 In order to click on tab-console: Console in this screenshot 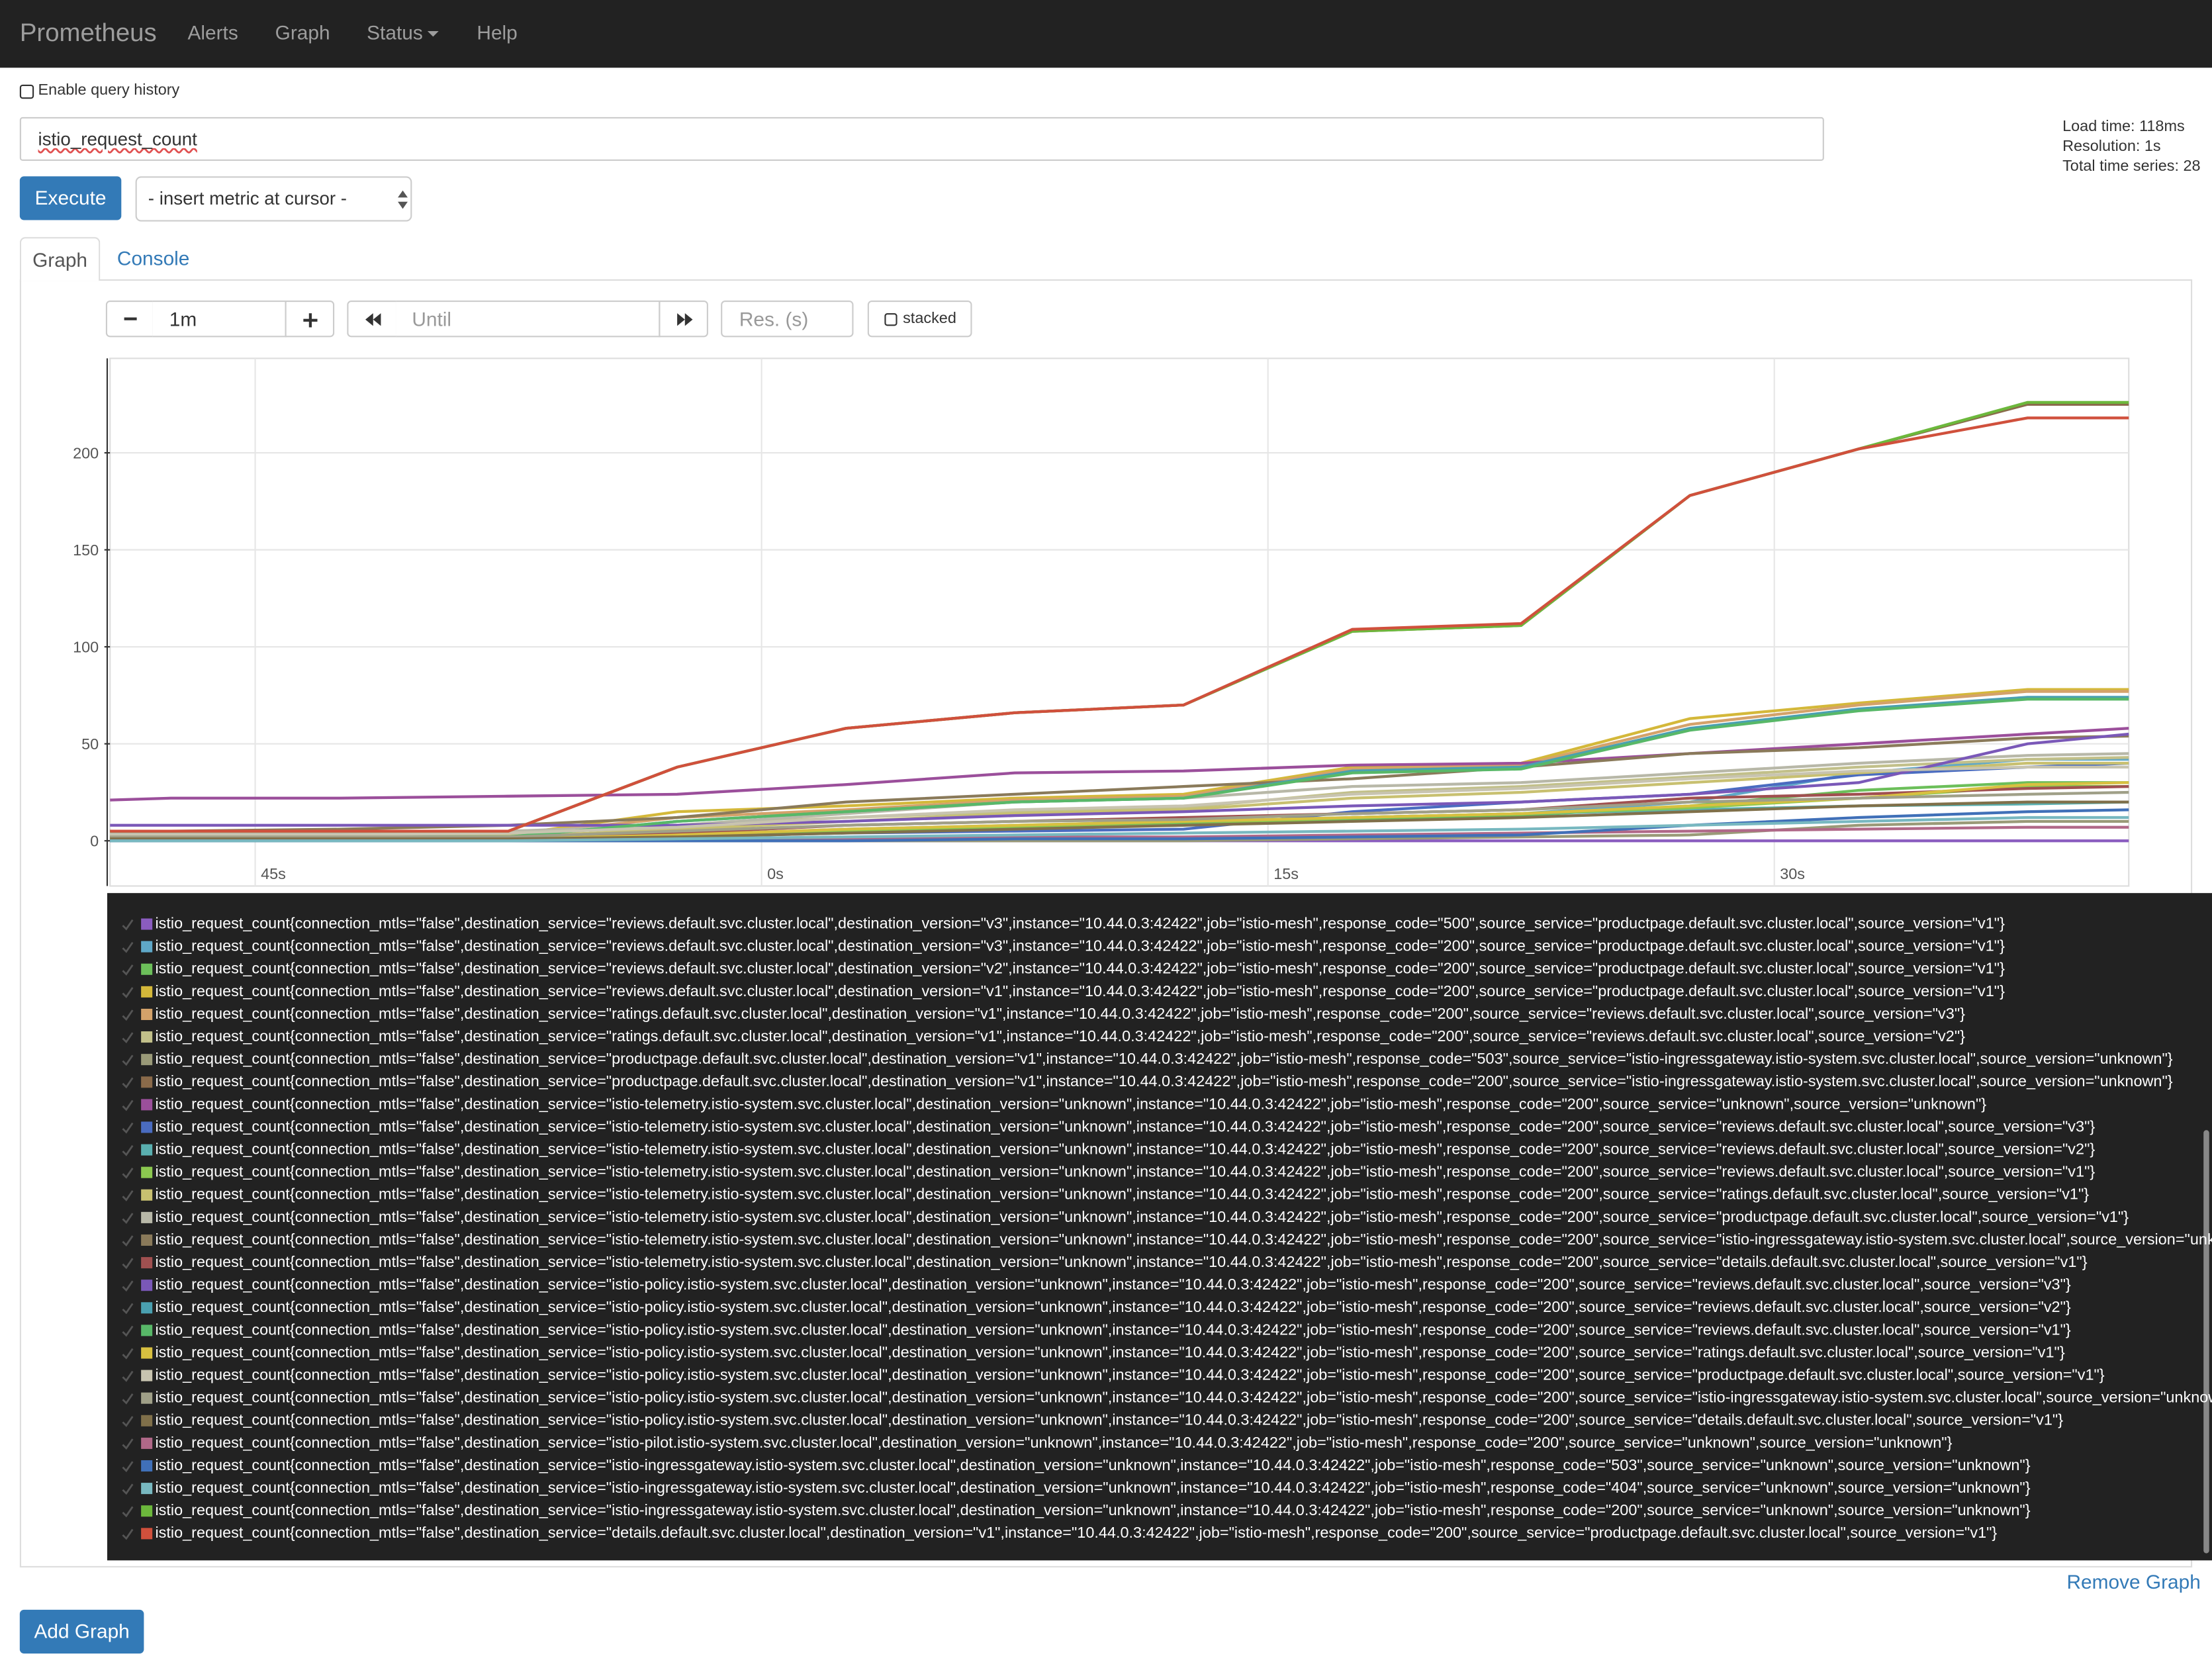, I will do `click(153, 258)`.